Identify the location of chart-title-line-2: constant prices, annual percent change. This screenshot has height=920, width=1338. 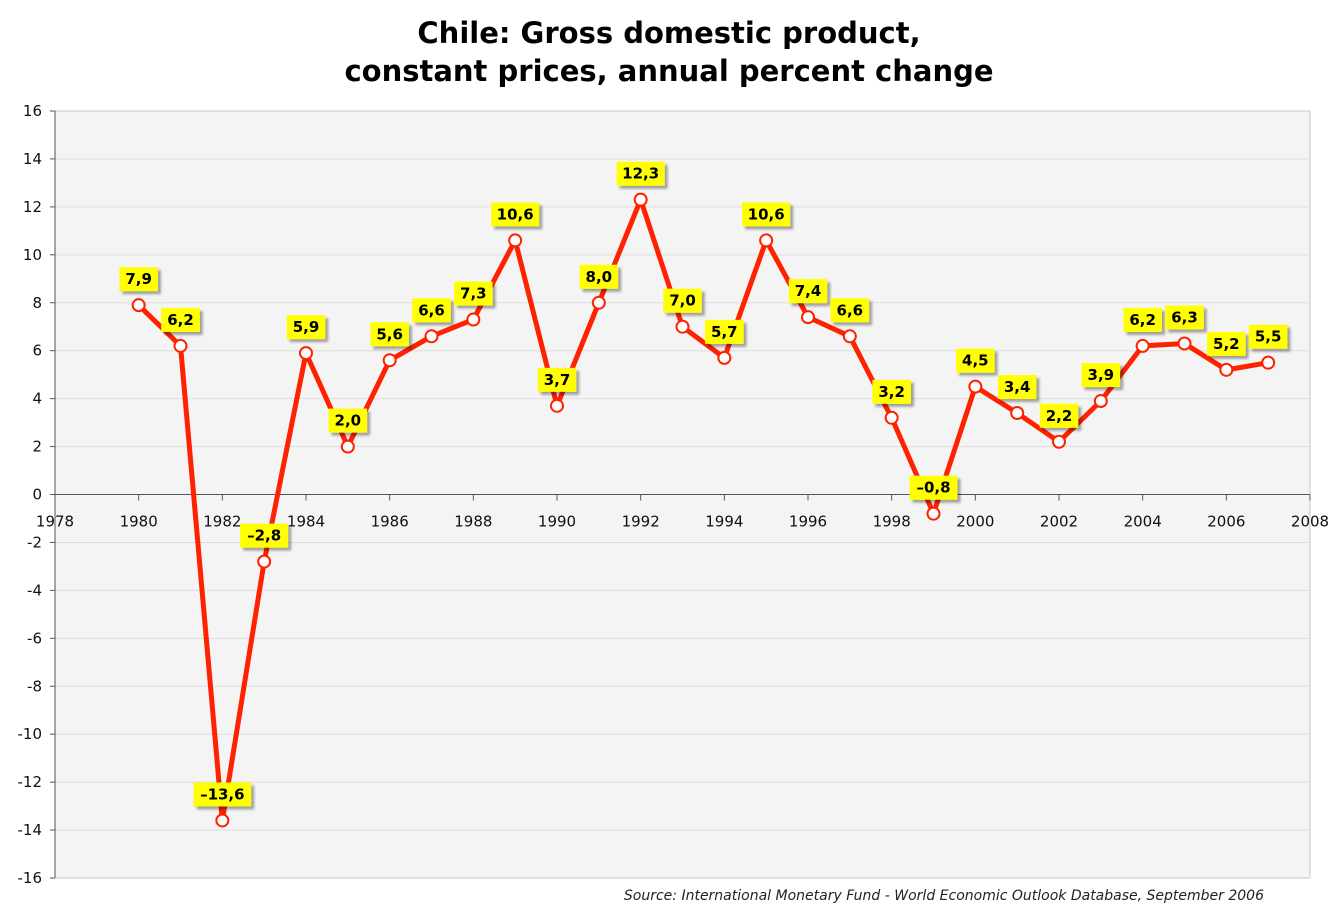
(669, 71).